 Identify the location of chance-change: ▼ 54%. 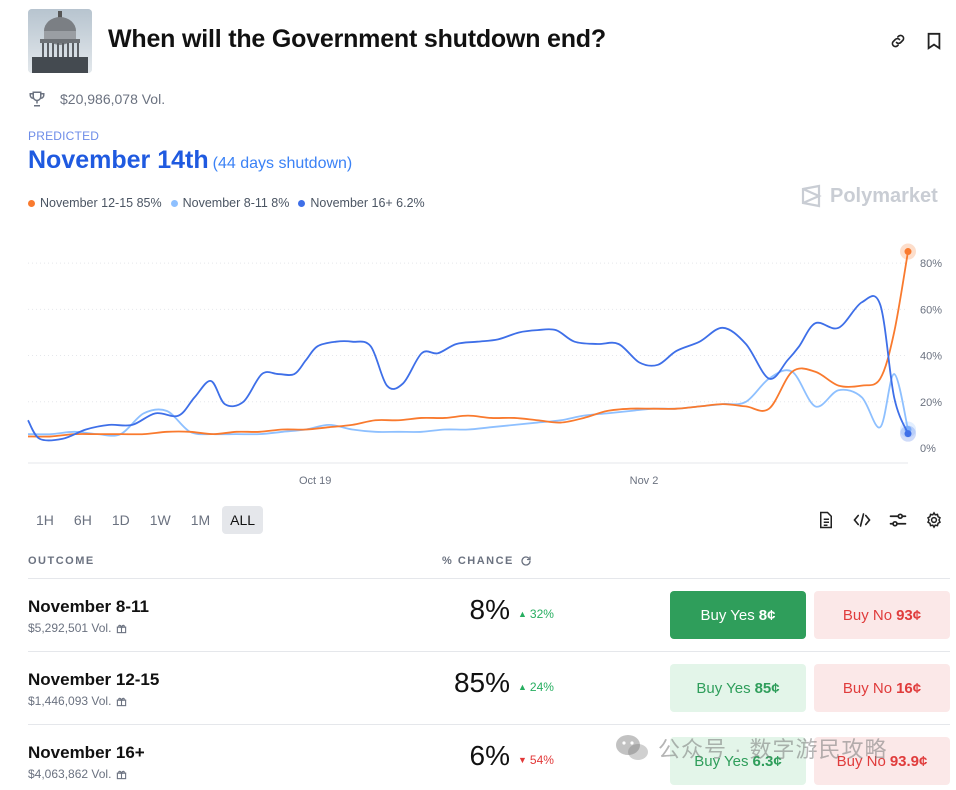
(536, 760).